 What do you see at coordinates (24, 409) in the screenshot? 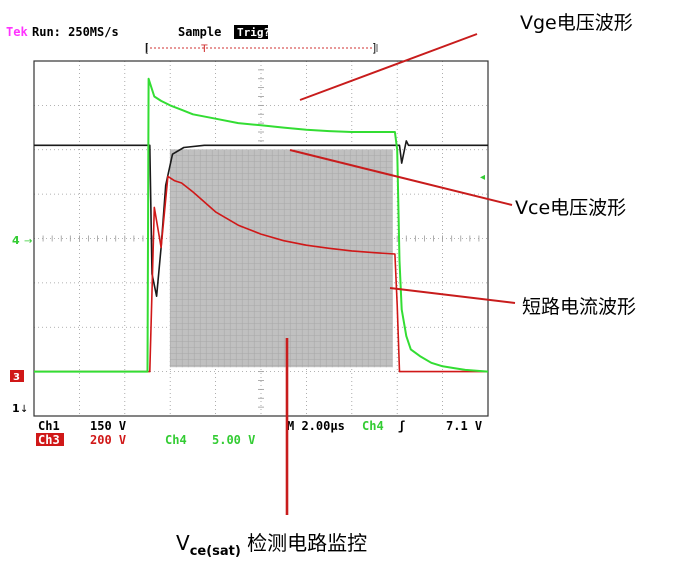
I see `ch1-marker-arrow: ↓` at bounding box center [24, 409].